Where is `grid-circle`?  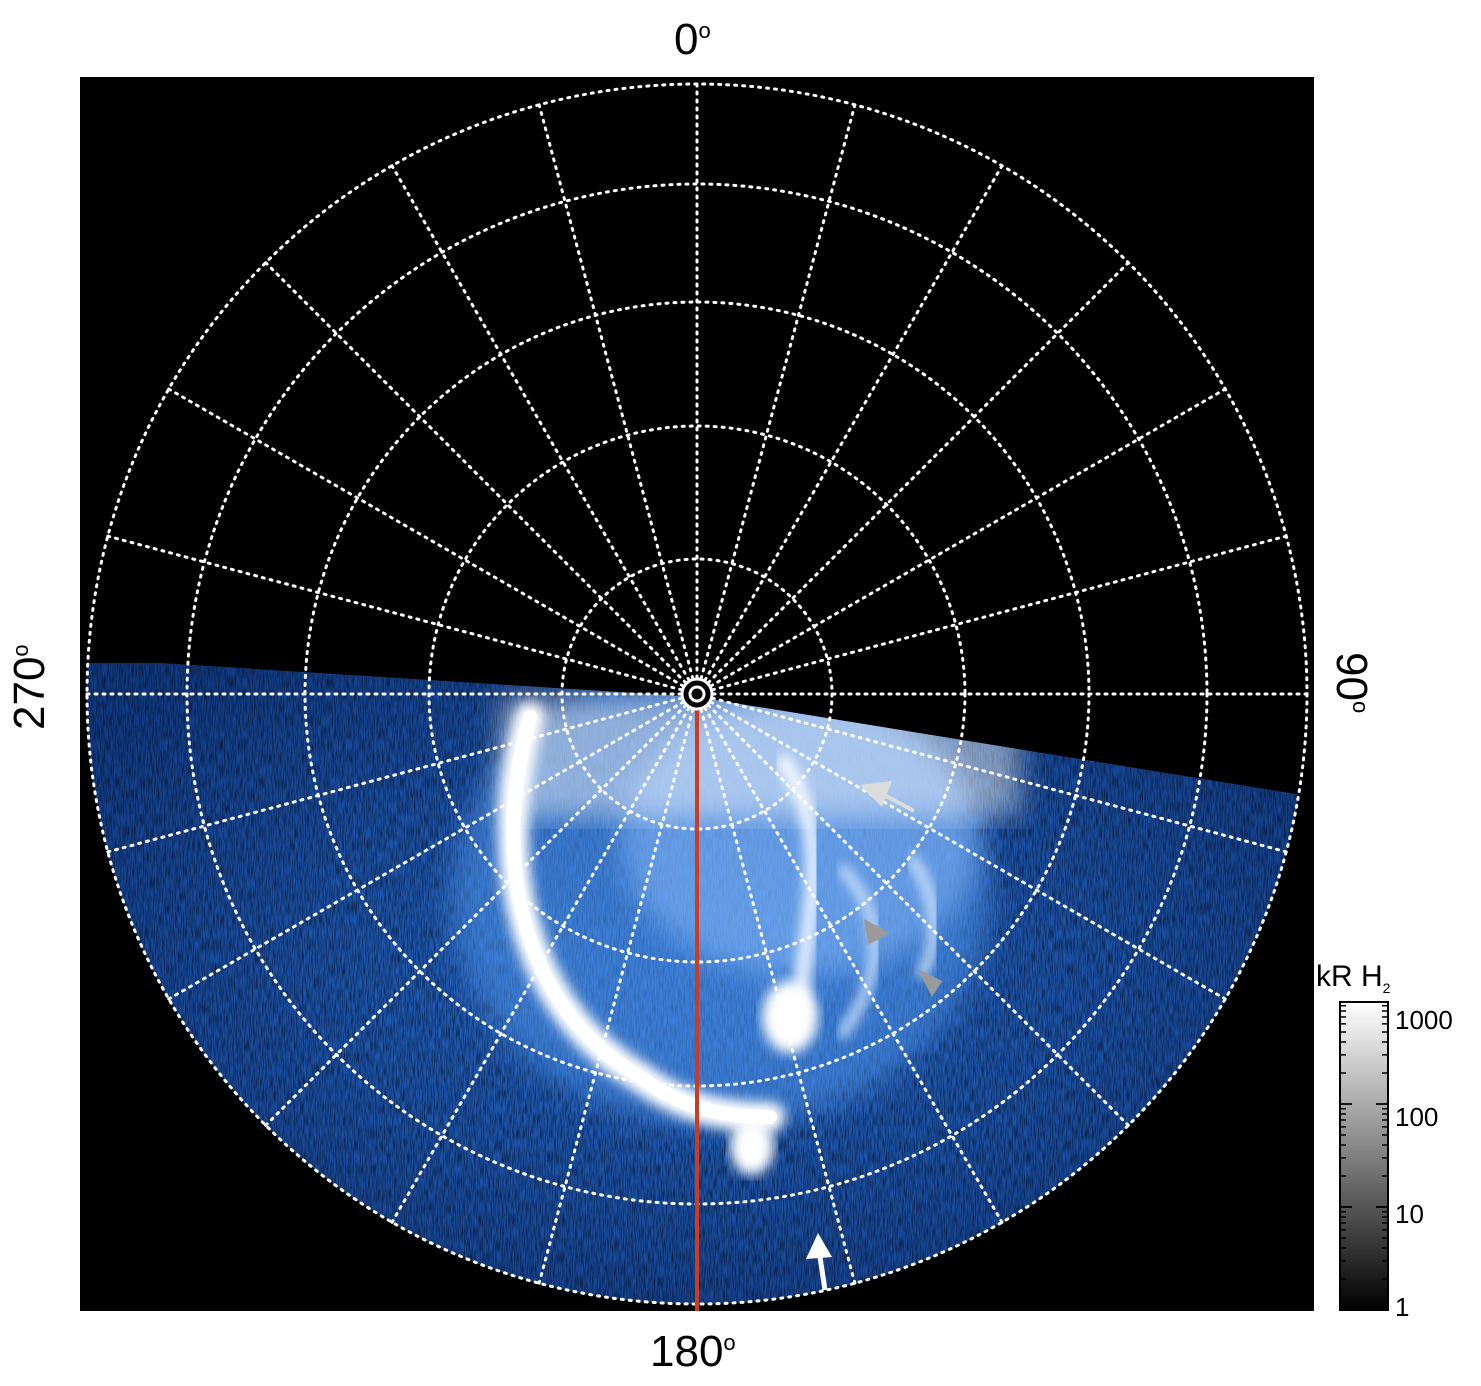
grid-circle is located at coordinates (697, 694).